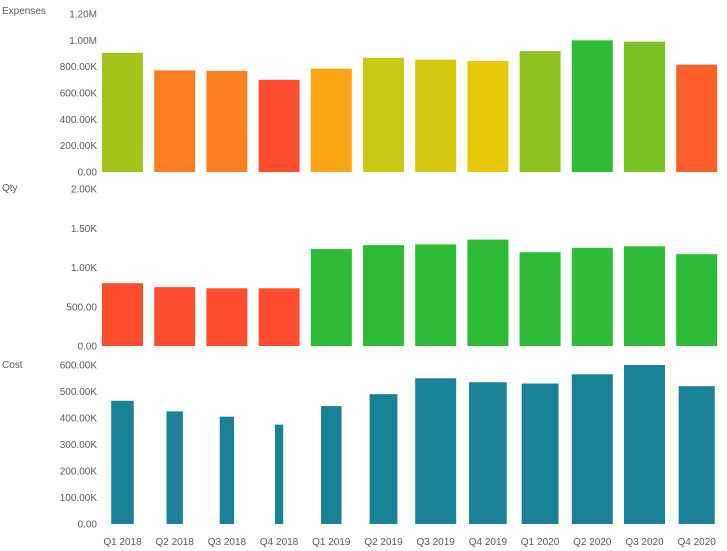 The width and height of the screenshot is (727, 551). I want to click on x-tick-label: Q3 2019, so click(436, 542).